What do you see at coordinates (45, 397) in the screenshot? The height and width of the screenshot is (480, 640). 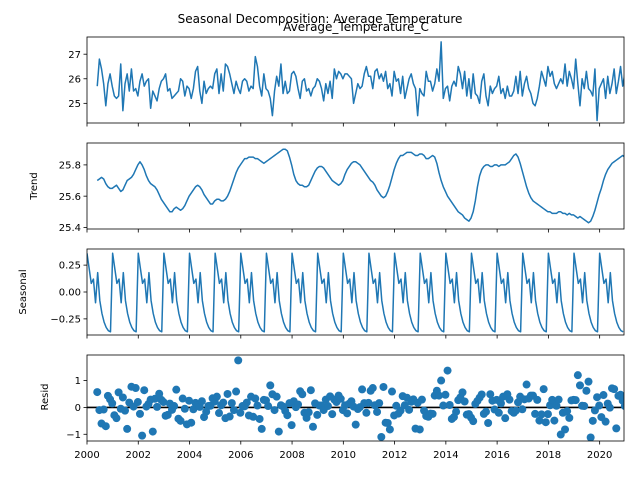 I see `resid-ylabel: Resid` at bounding box center [45, 397].